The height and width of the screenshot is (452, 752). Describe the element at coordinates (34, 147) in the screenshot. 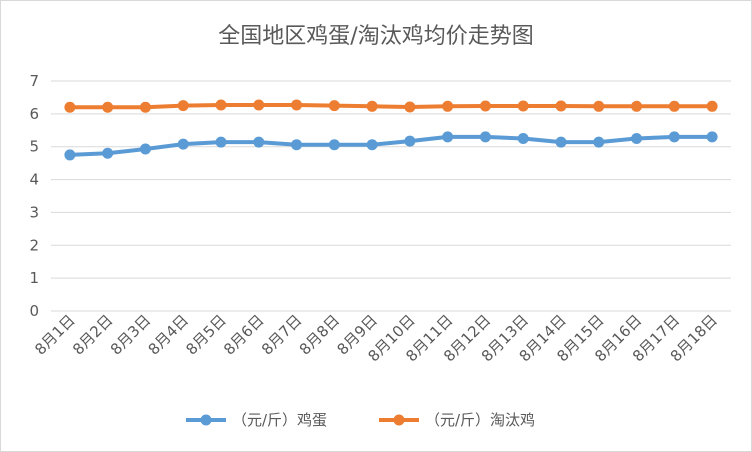

I see `y-tick-label: 5` at that location.